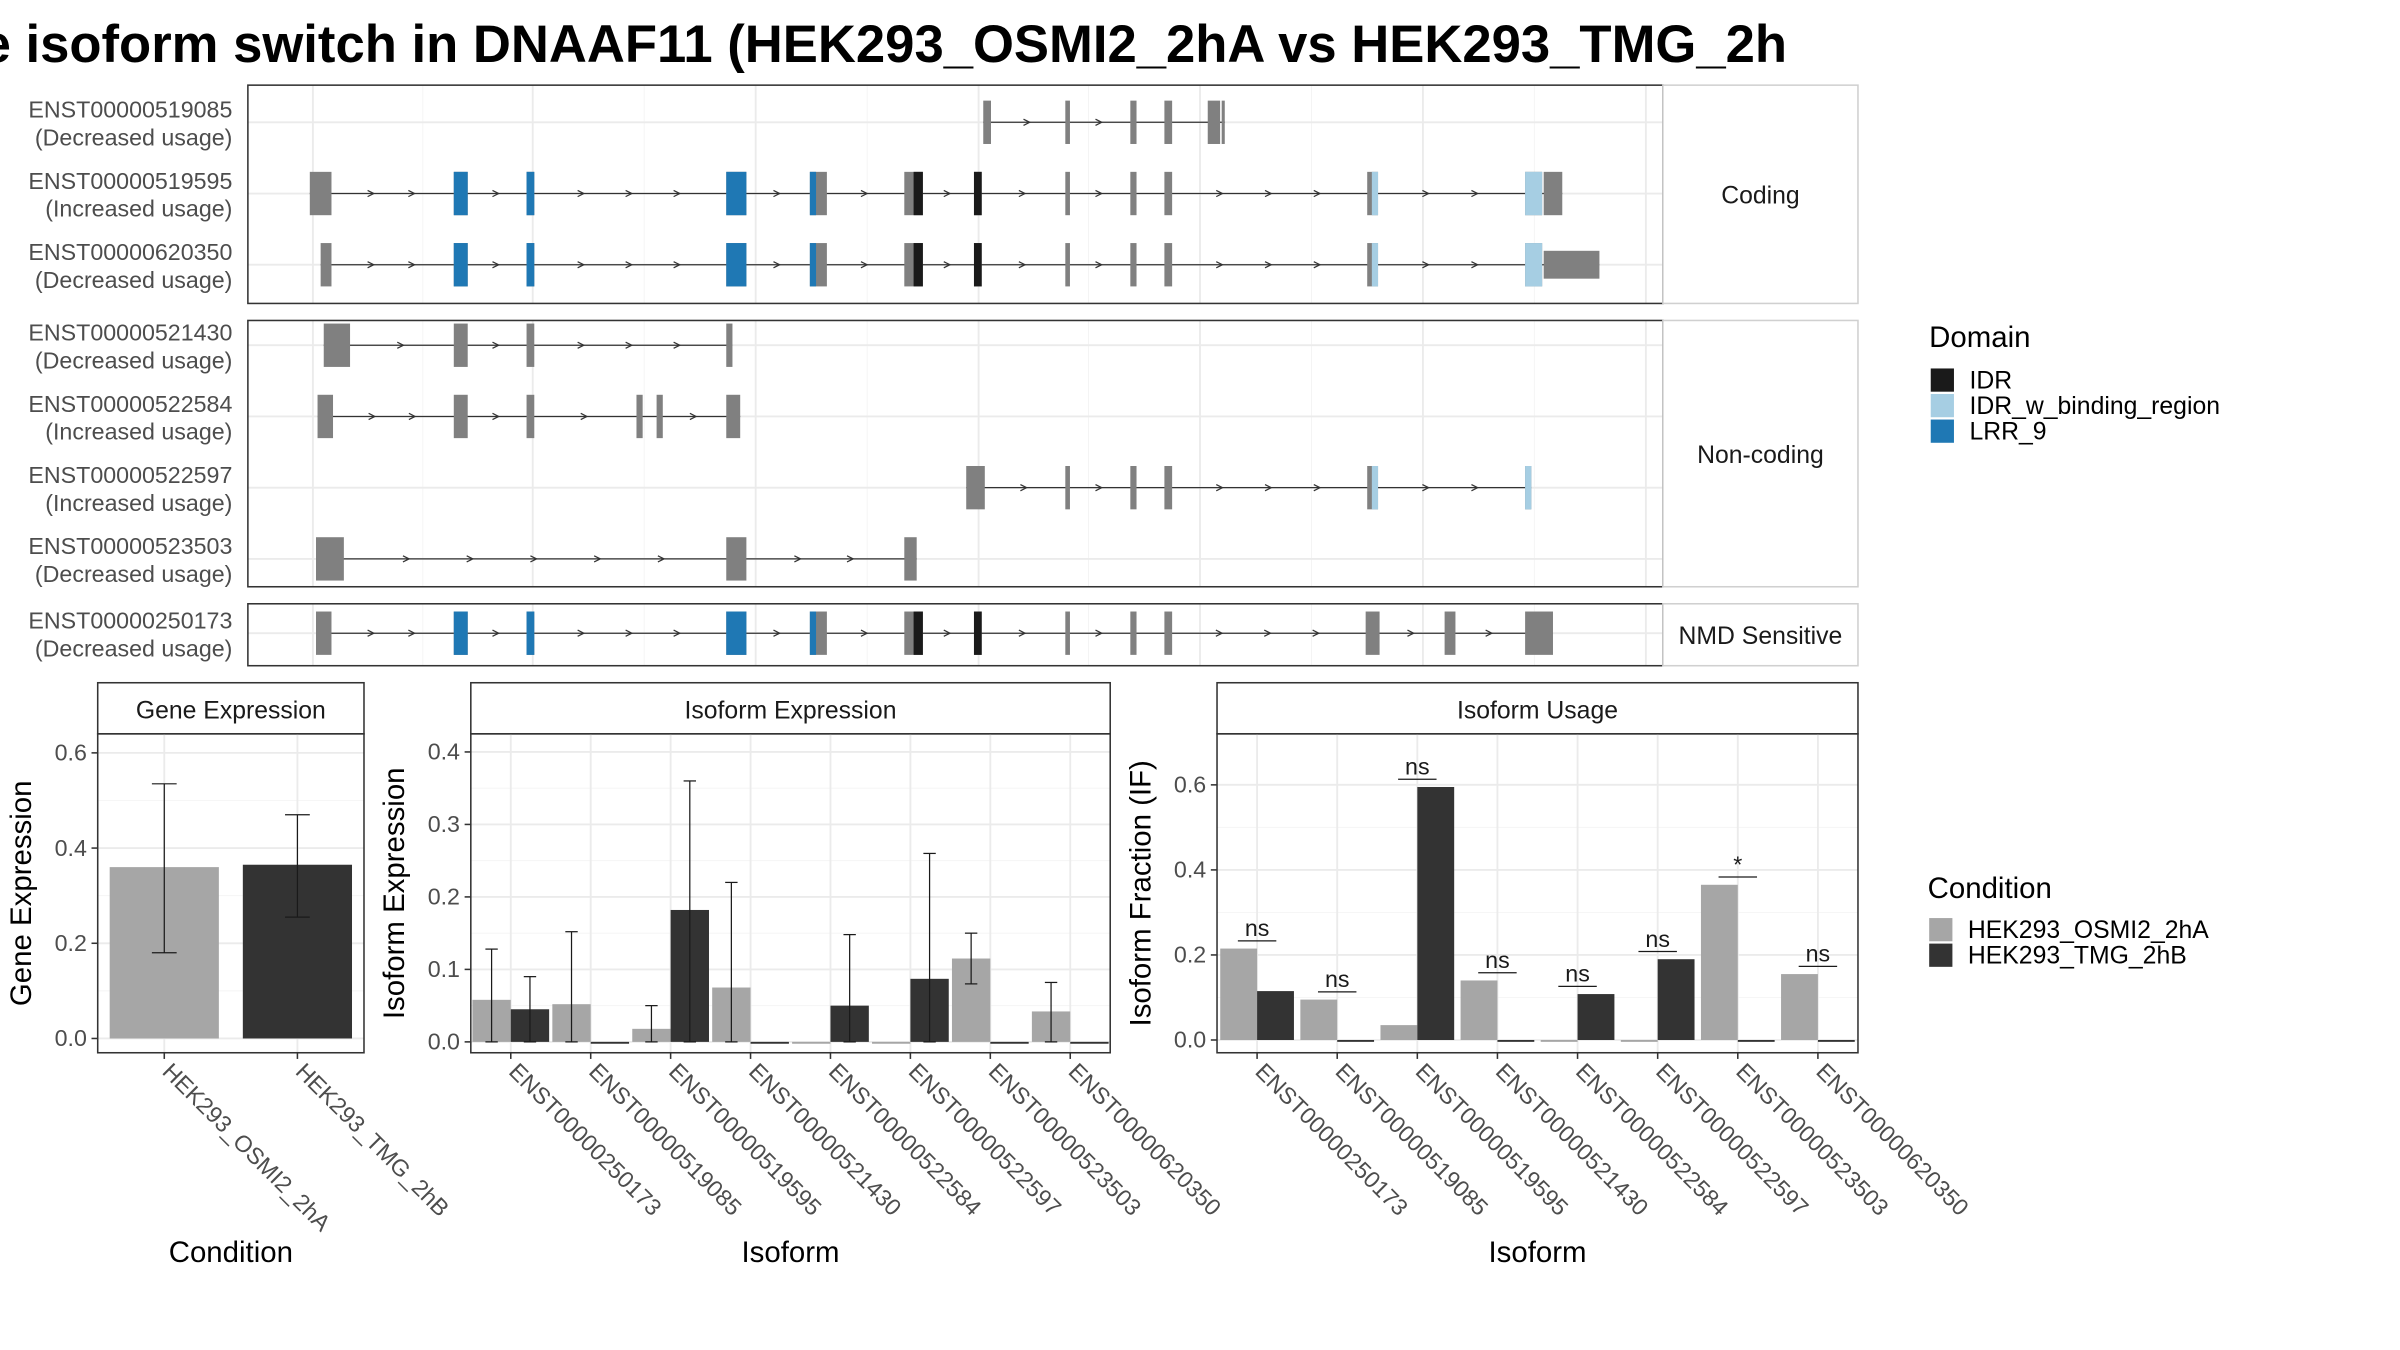 The image size is (2400, 1350). Describe the element at coordinates (918, 265) in the screenshot. I see `domain-idr` at that location.